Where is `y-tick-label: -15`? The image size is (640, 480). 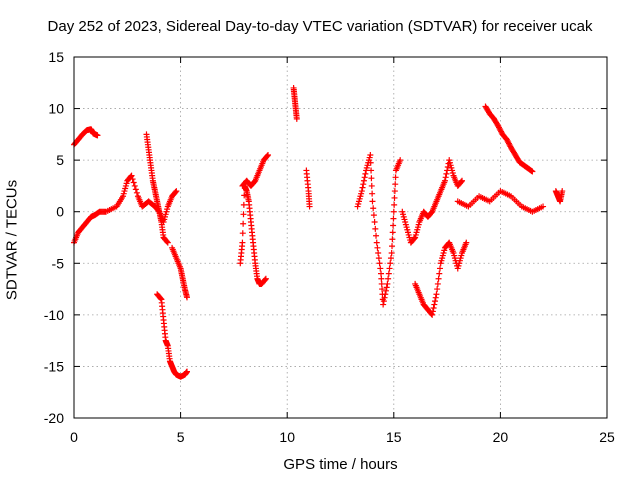
y-tick-label: -15 is located at coordinates (54, 366).